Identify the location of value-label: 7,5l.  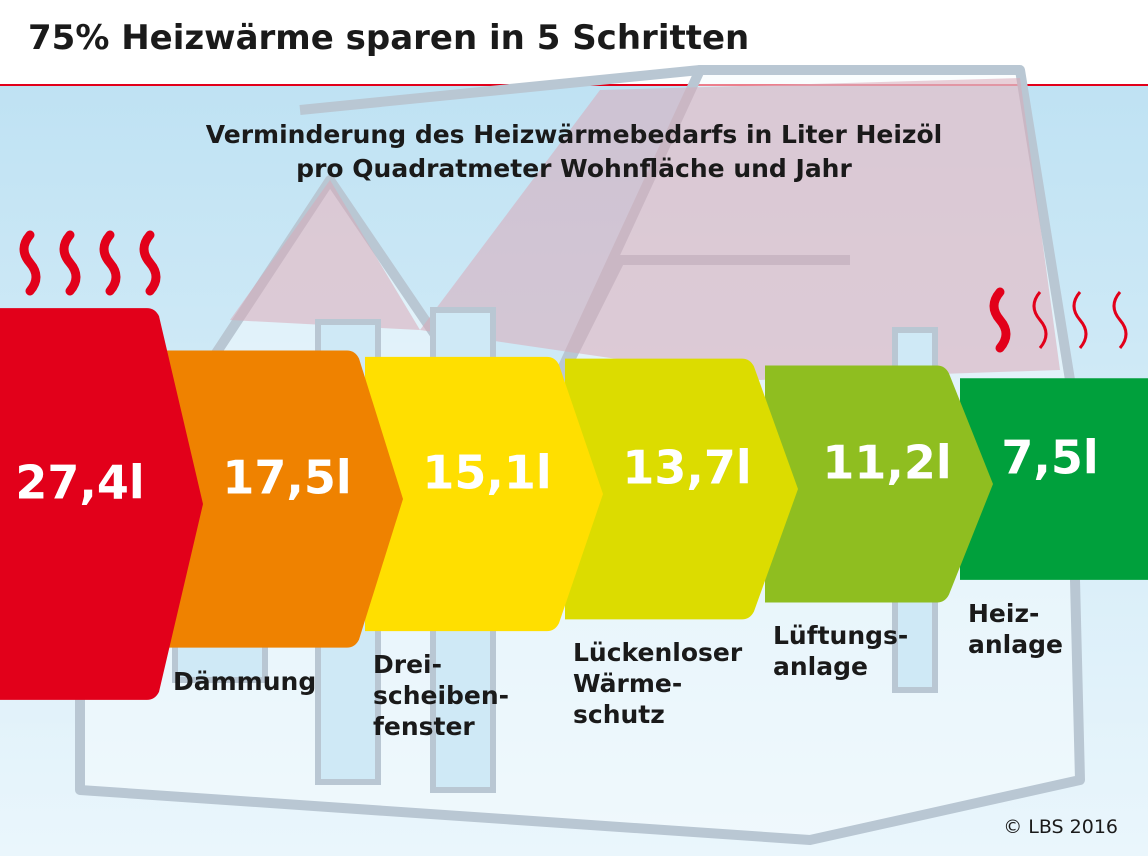
(1049, 458).